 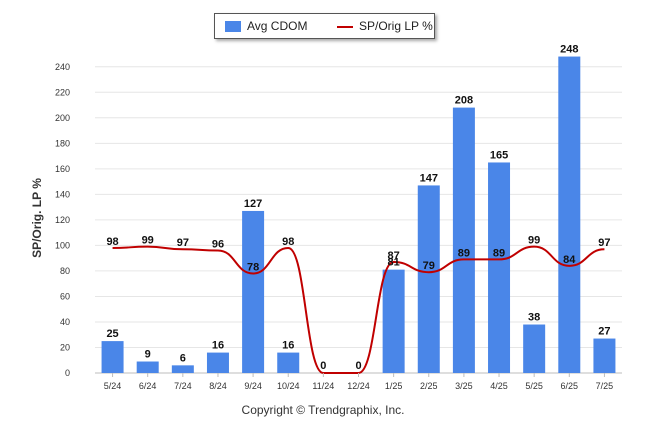 What do you see at coordinates (65, 296) in the screenshot?
I see `y-tick-label: 60` at bounding box center [65, 296].